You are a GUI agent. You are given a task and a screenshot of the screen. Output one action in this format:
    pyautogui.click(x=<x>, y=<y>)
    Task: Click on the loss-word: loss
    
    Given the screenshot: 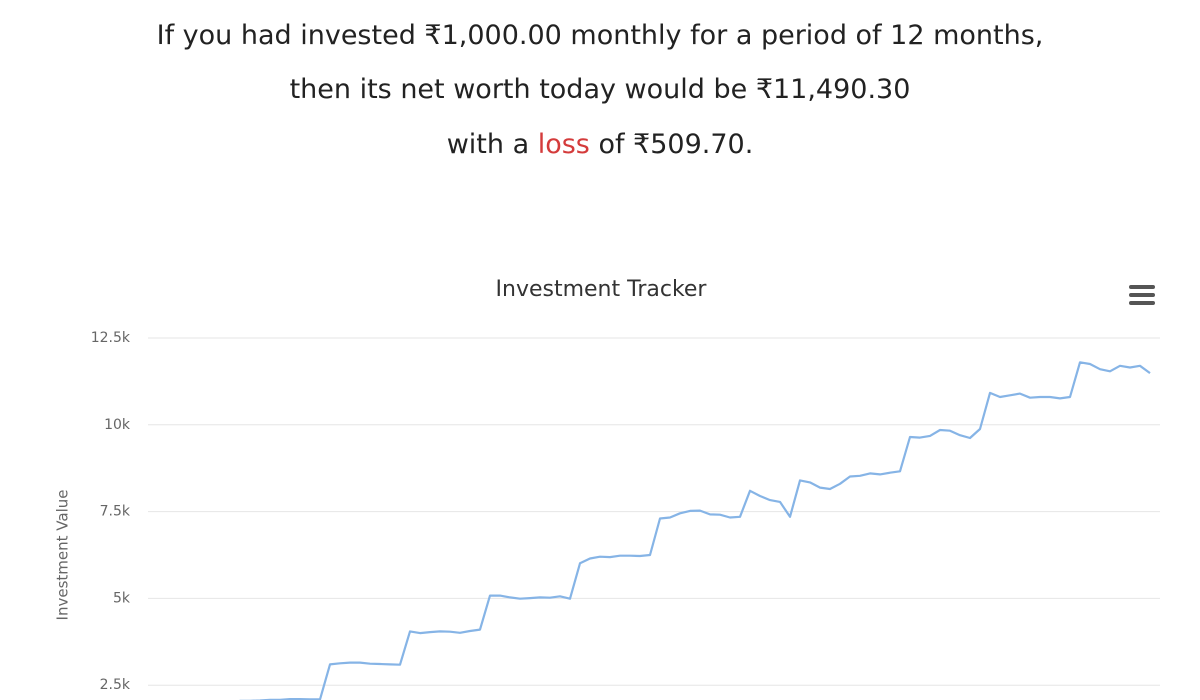 What is the action you would take?
    pyautogui.click(x=563, y=144)
    